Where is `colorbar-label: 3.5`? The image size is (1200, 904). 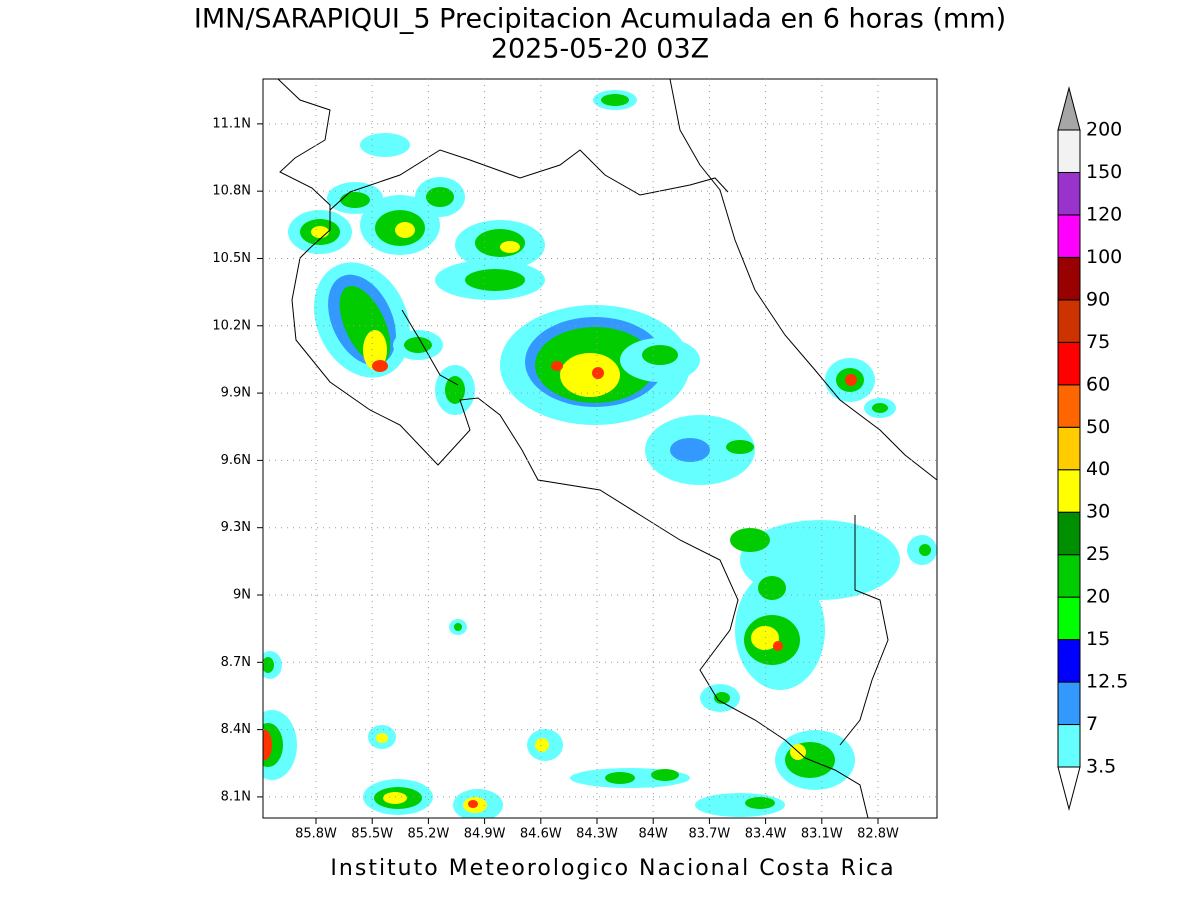
colorbar-label: 3.5 is located at coordinates (1101, 767).